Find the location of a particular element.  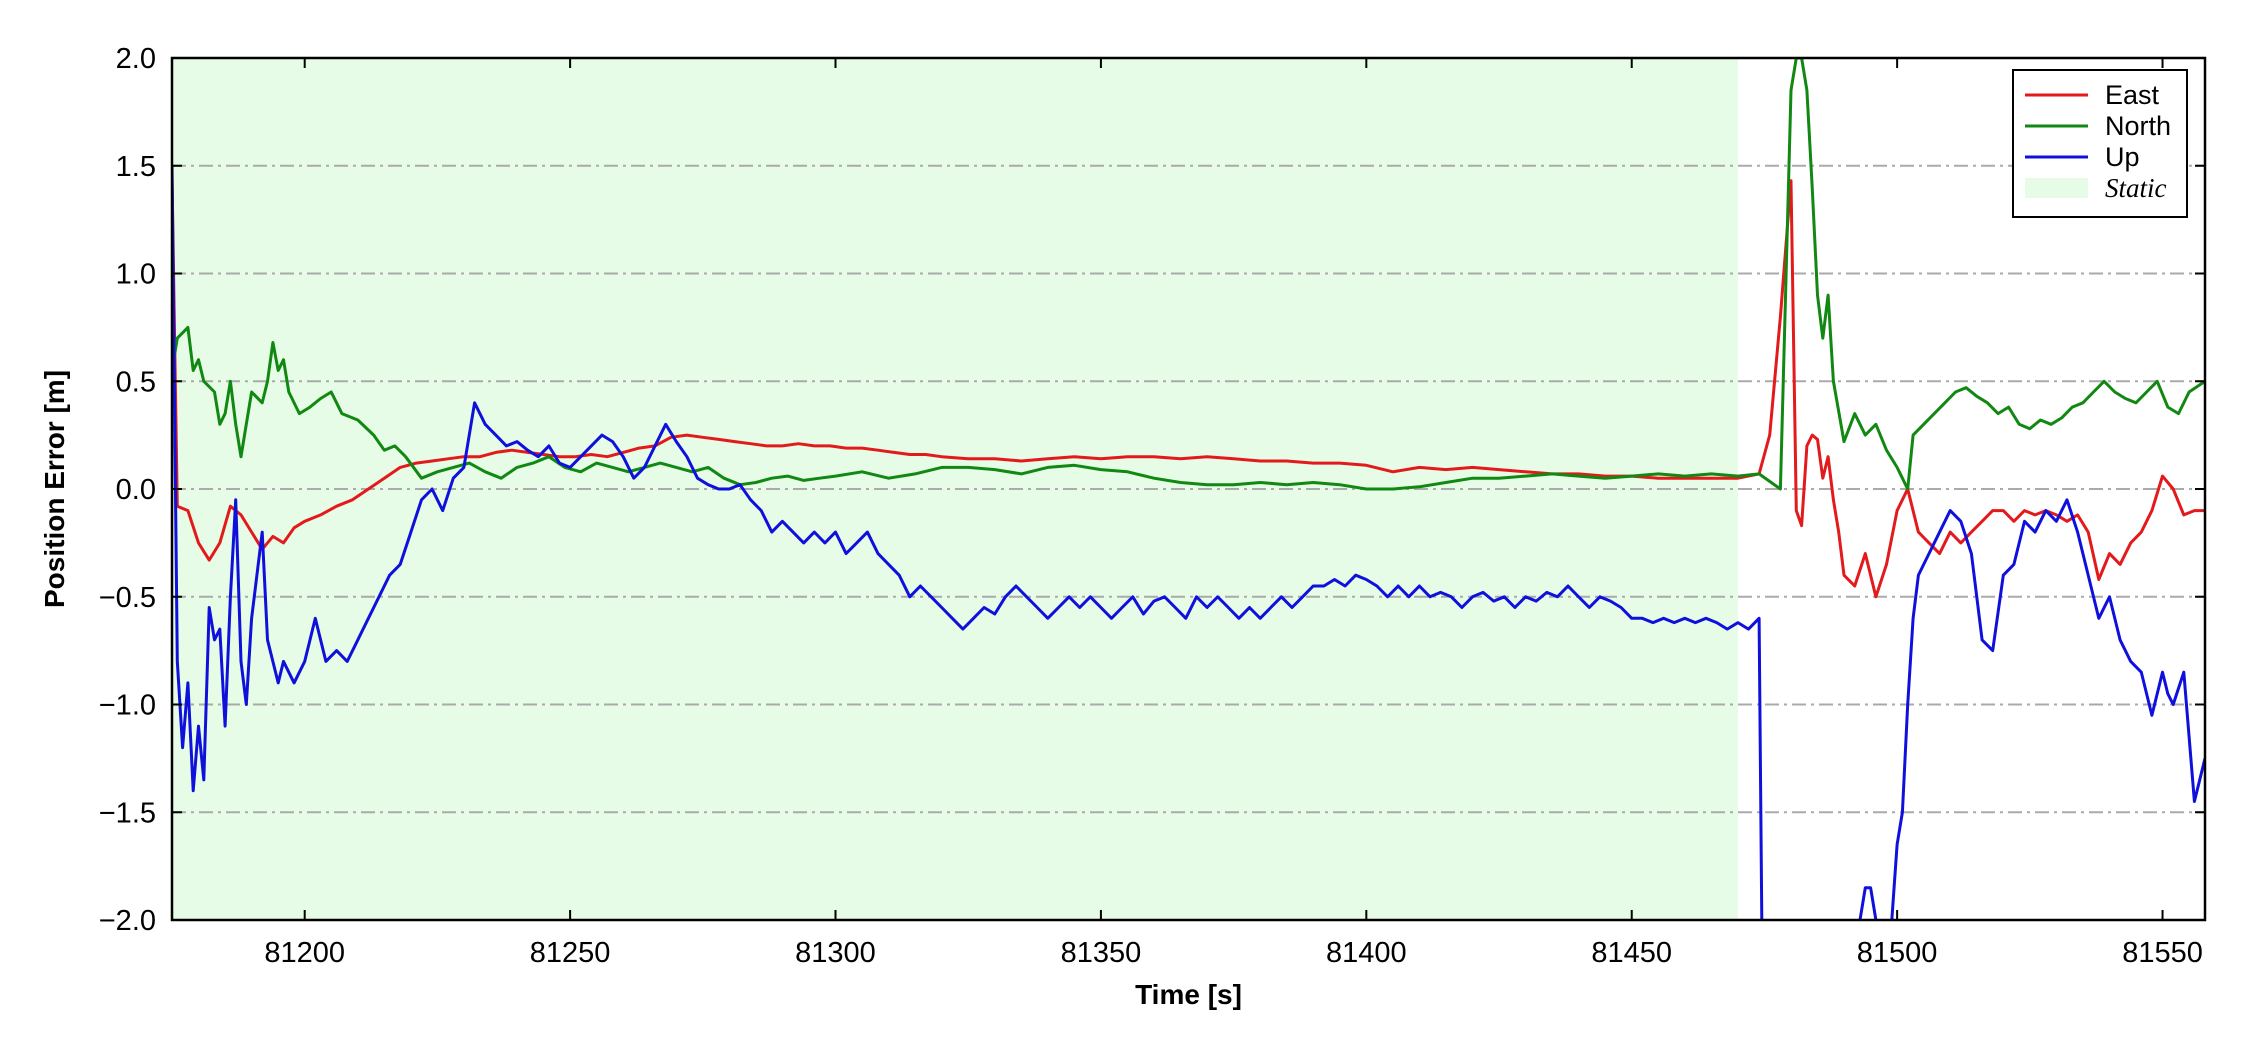

x-tick-label: 81350 is located at coordinates (1101, 953).